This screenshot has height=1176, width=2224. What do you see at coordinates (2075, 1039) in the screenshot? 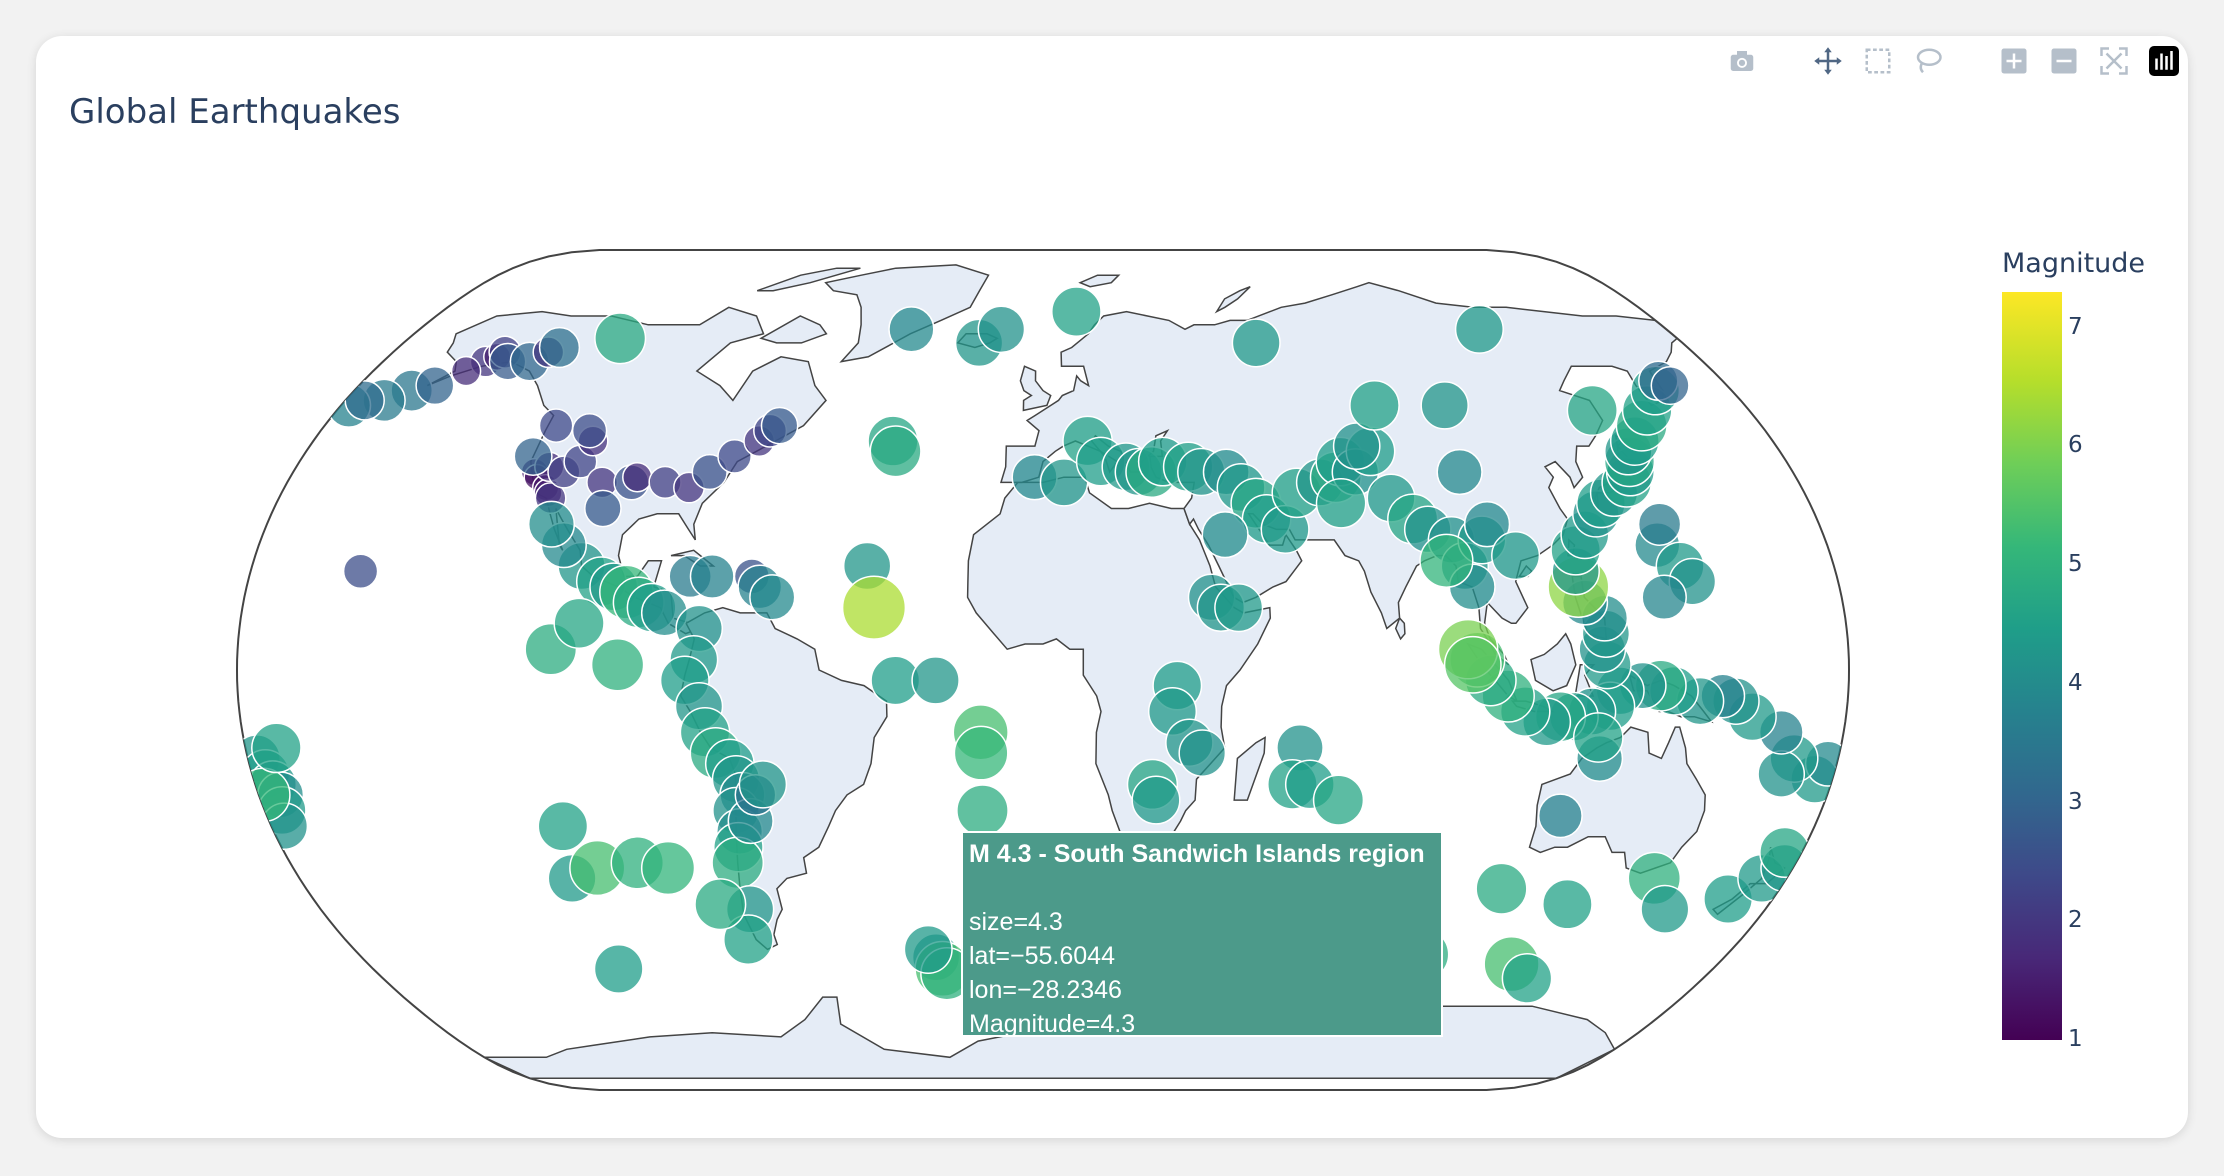
I see `colorbar-tick: 1` at bounding box center [2075, 1039].